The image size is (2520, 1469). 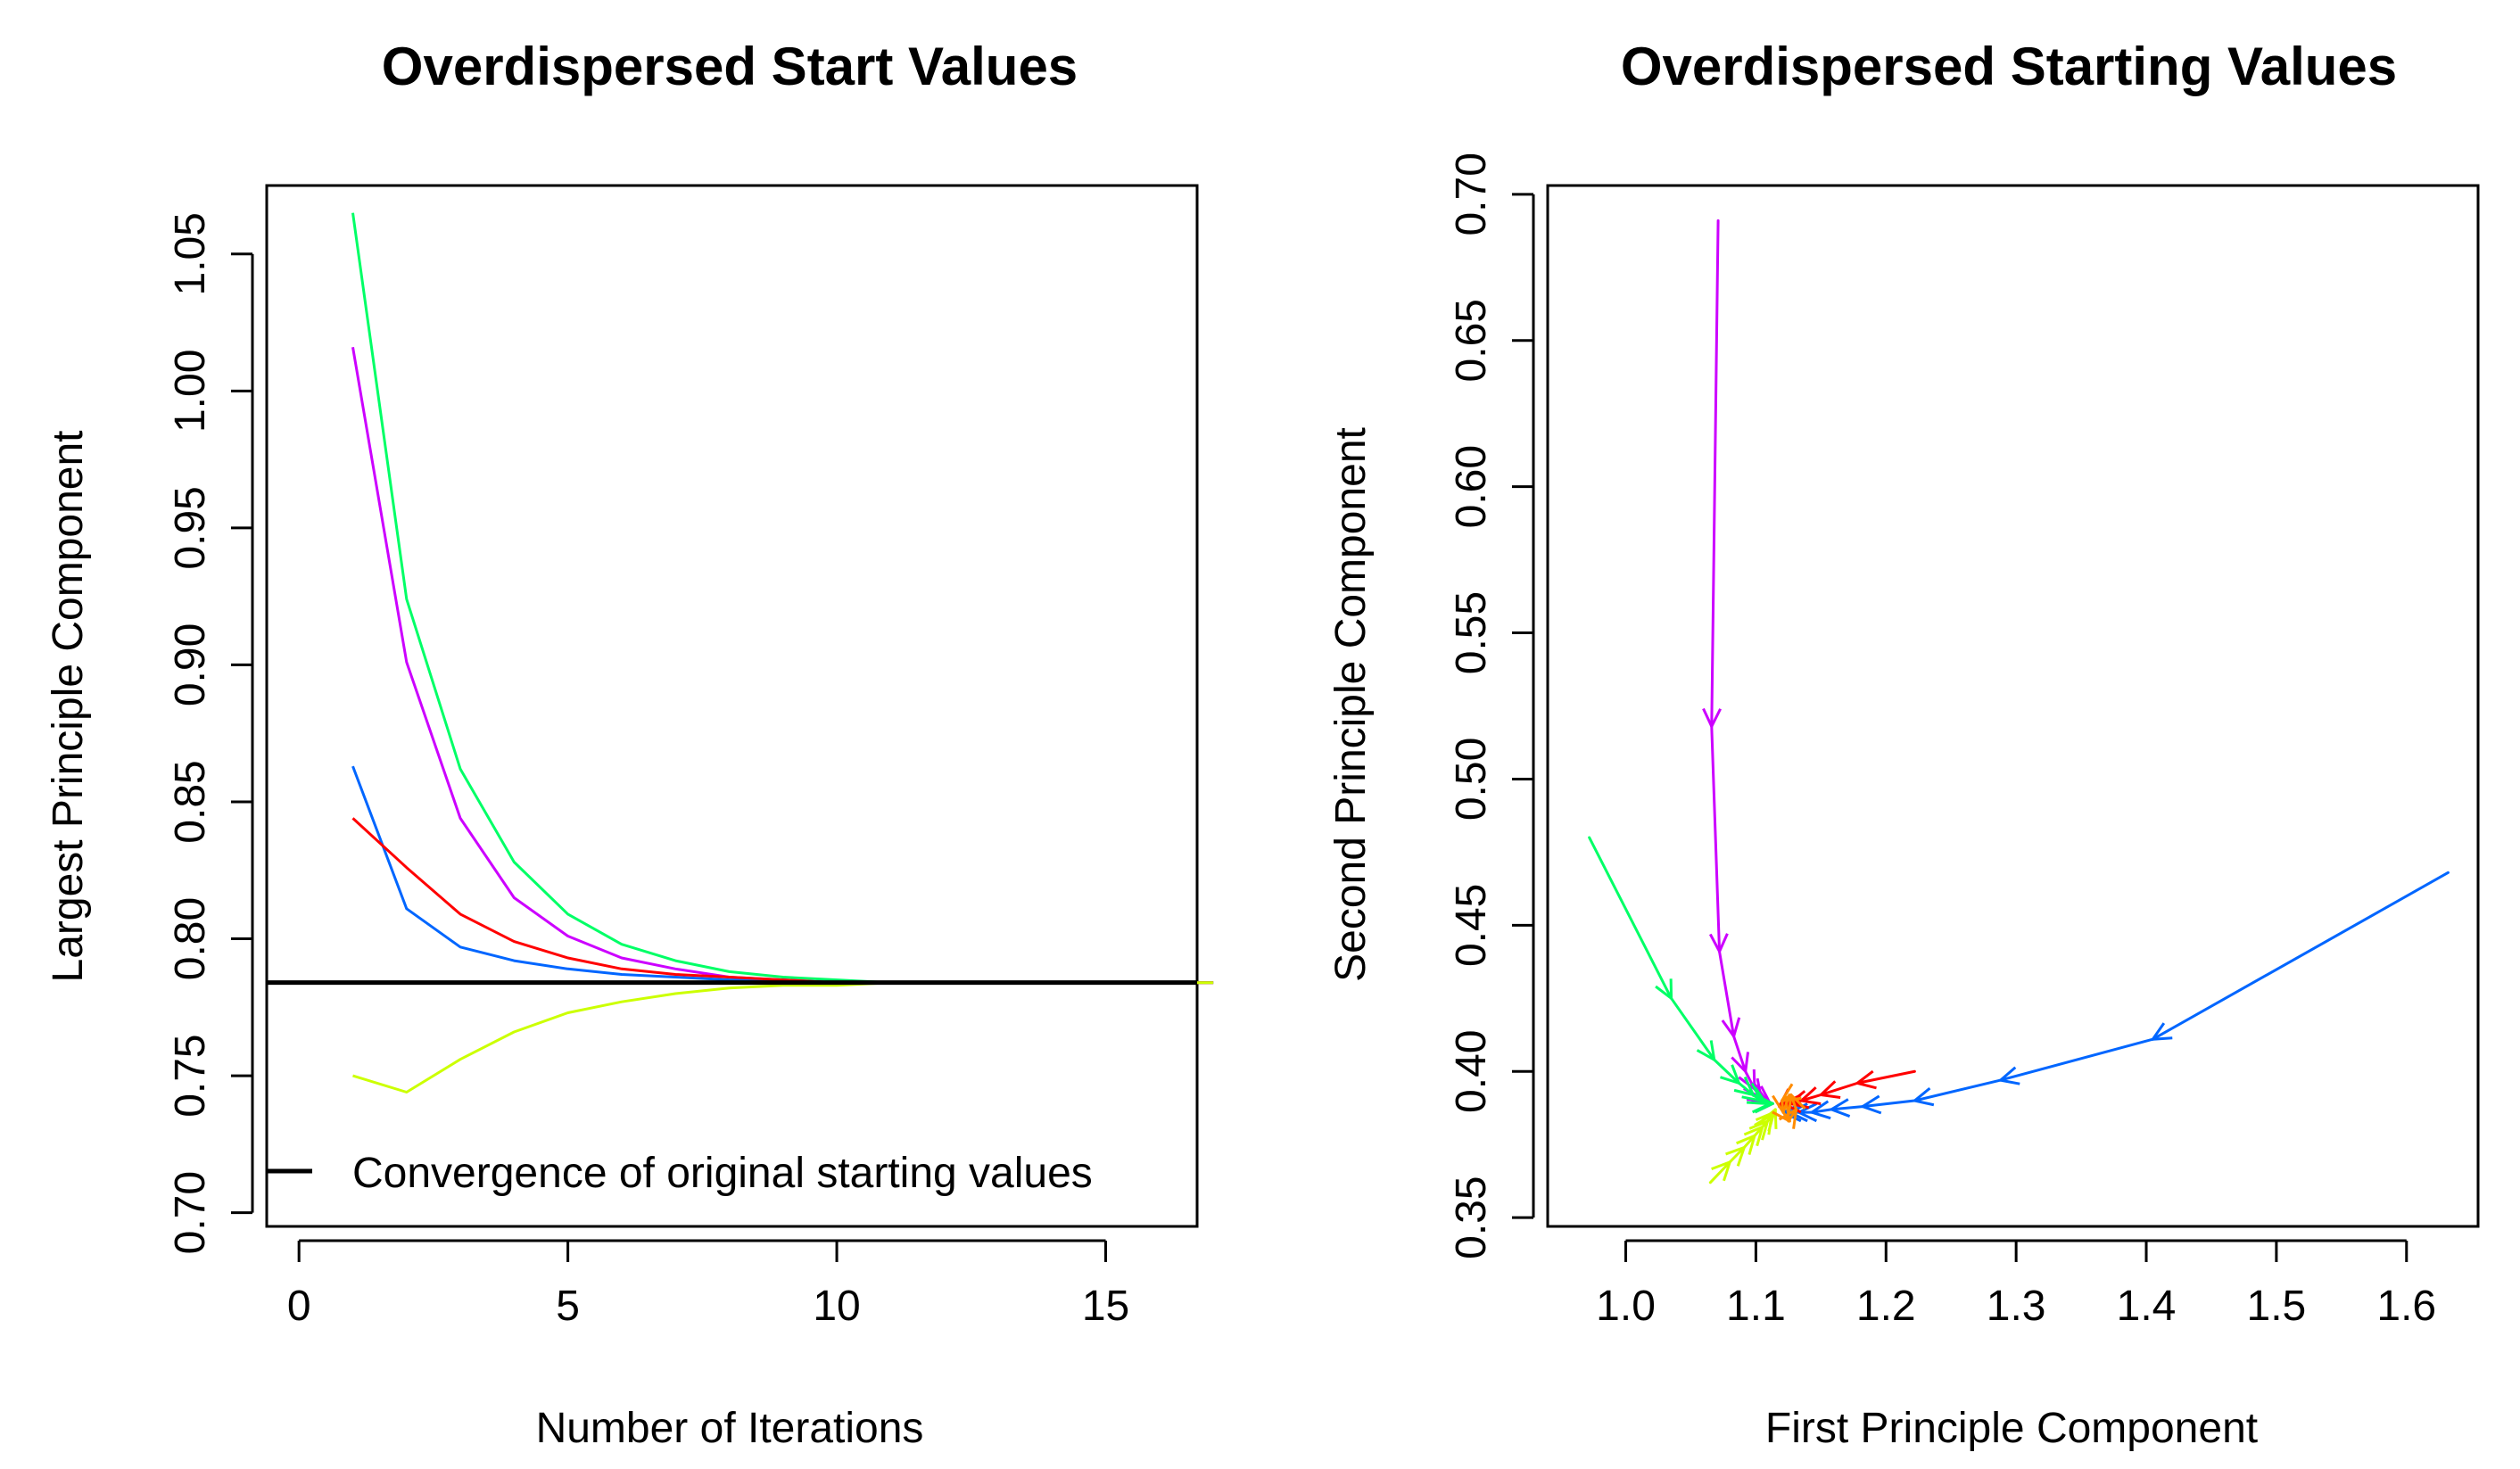 I want to click on x-tick-label: 5, so click(x=568, y=1306).